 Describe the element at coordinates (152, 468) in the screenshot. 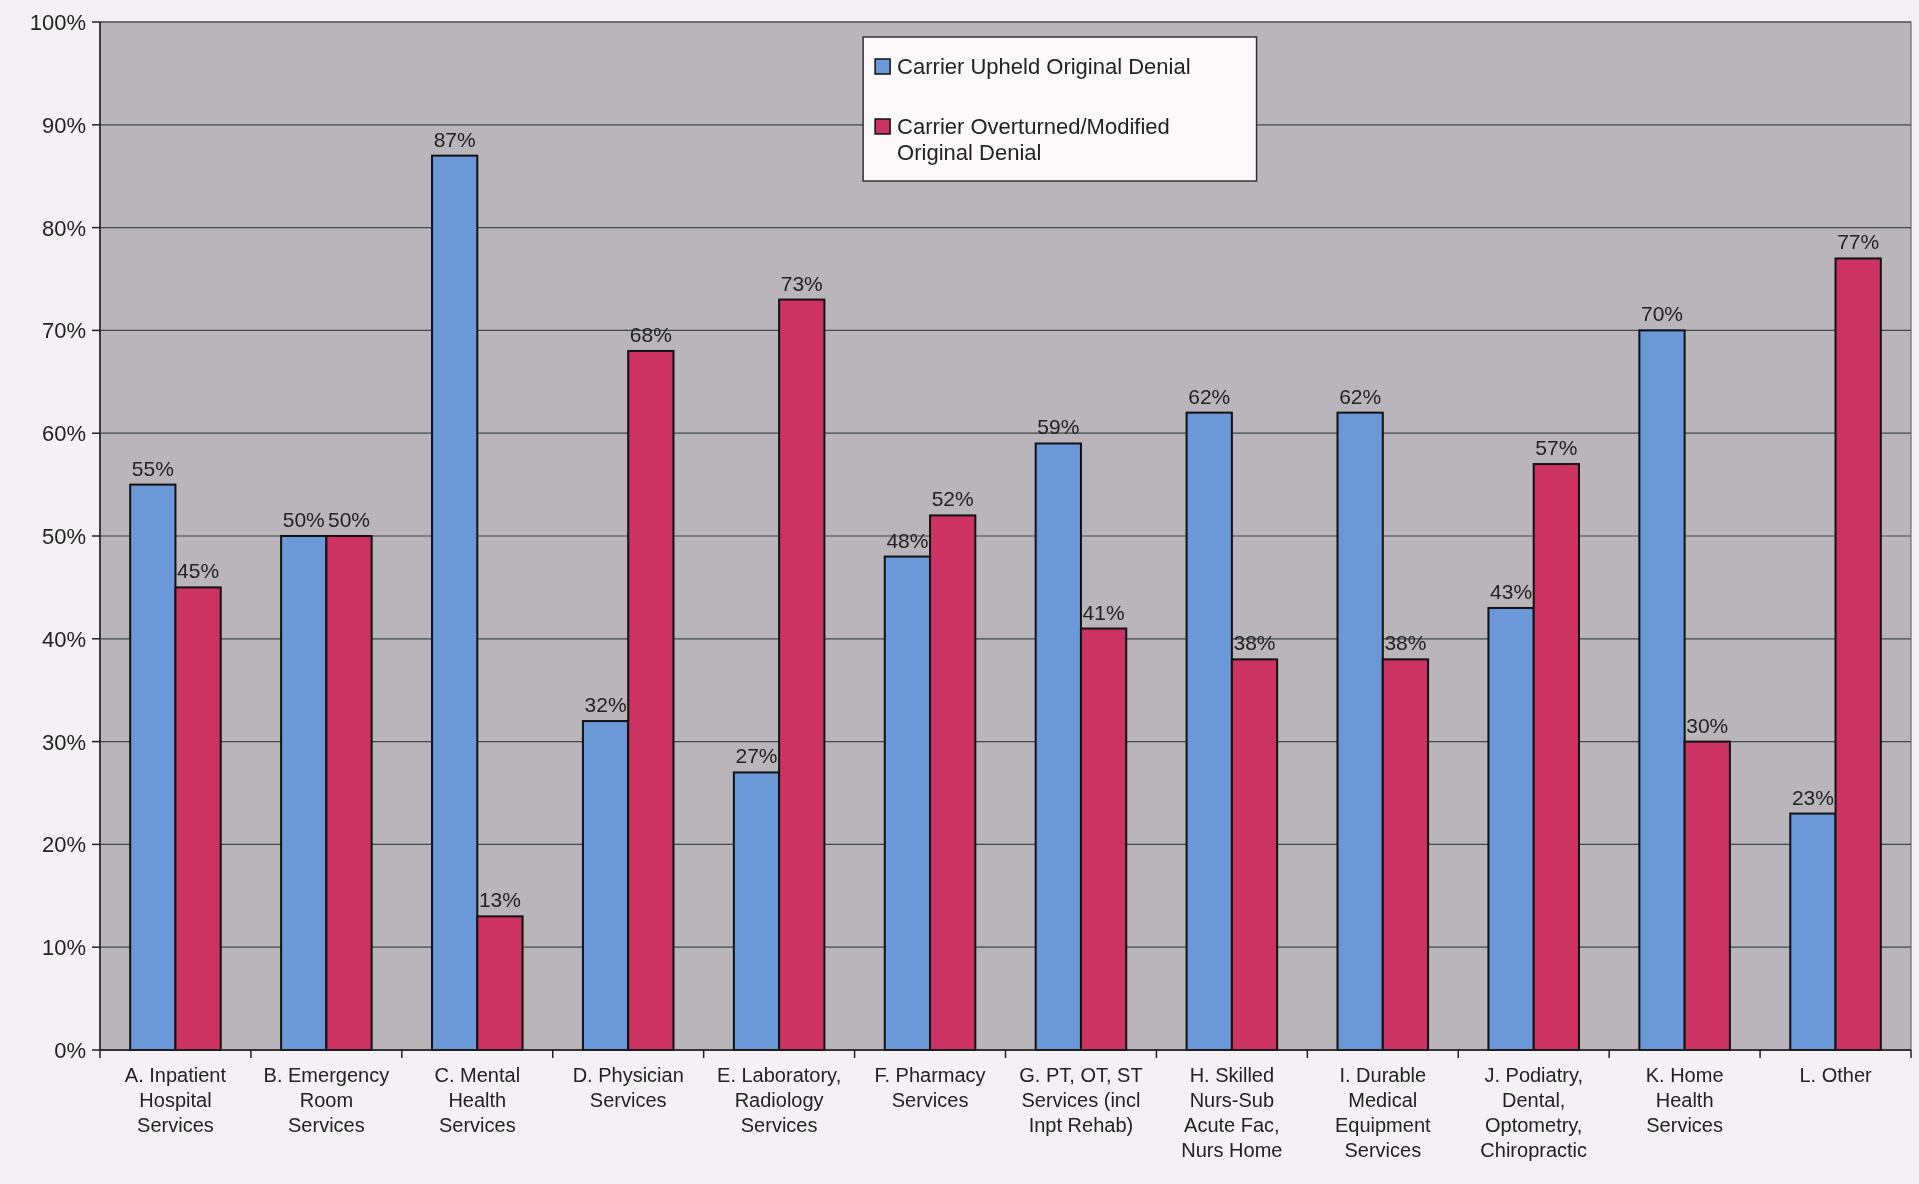

I see `data-label: 55%` at that location.